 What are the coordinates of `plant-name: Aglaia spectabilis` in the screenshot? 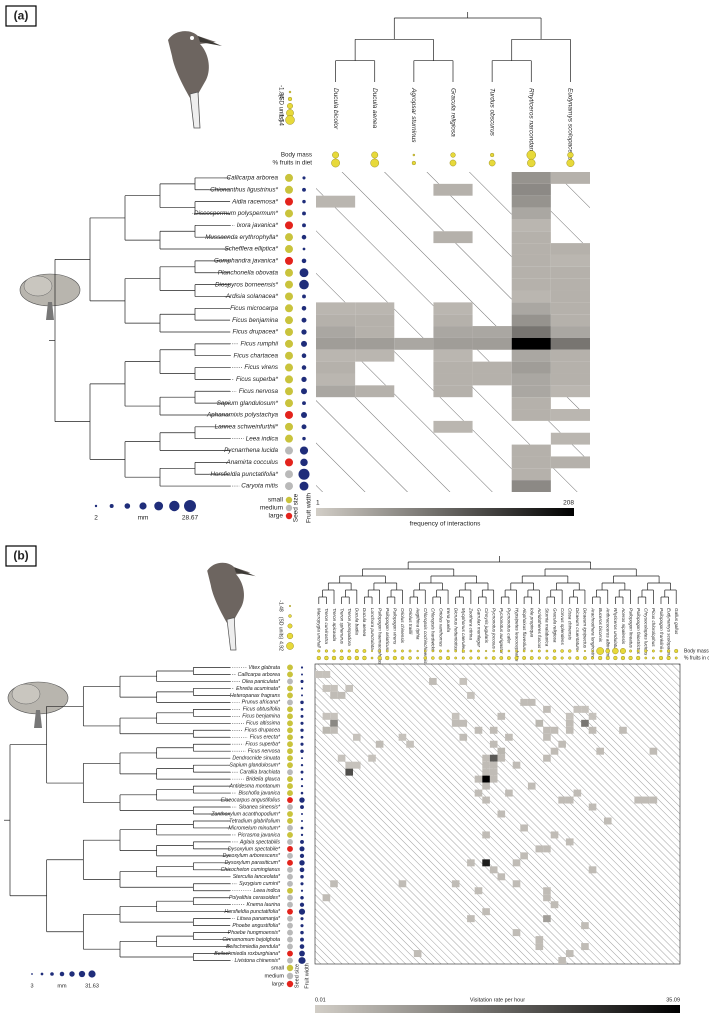 It's located at (259, 842).